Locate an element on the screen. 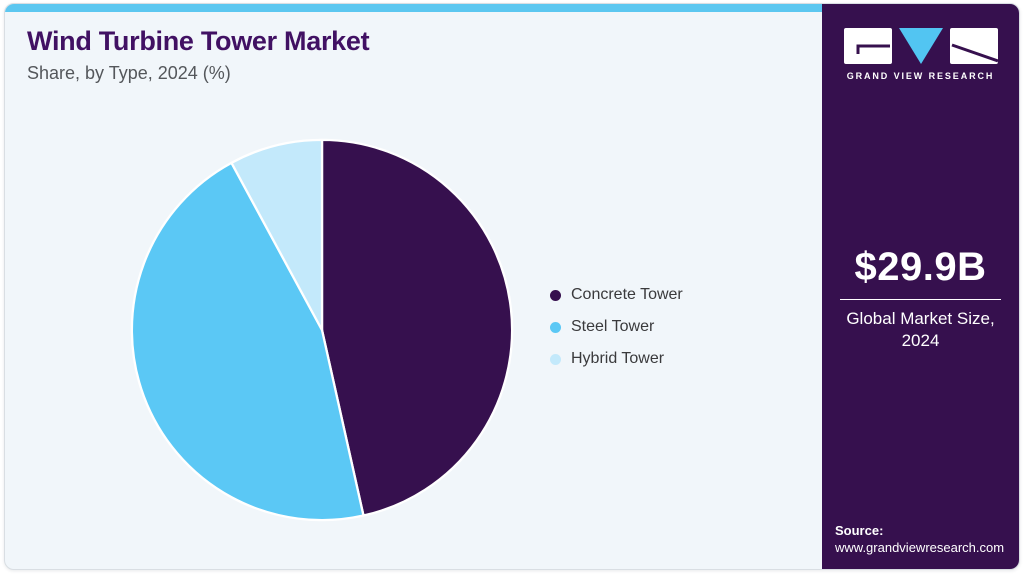 The image size is (1025, 576). divider is located at coordinates (920, 299).